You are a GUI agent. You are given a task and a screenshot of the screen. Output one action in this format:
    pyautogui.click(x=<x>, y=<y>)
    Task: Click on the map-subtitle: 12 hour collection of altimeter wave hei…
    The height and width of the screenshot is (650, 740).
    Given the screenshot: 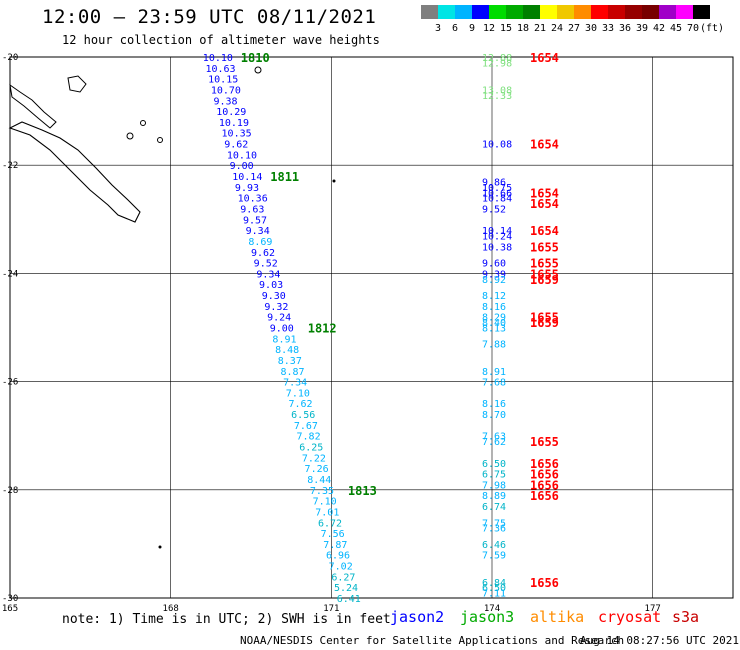 What is the action you would take?
    pyautogui.click(x=221, y=40)
    